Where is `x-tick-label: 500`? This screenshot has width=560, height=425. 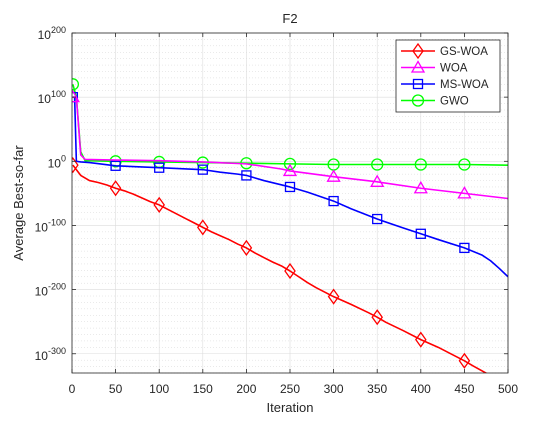 x-tick-label: 500 is located at coordinates (508, 389).